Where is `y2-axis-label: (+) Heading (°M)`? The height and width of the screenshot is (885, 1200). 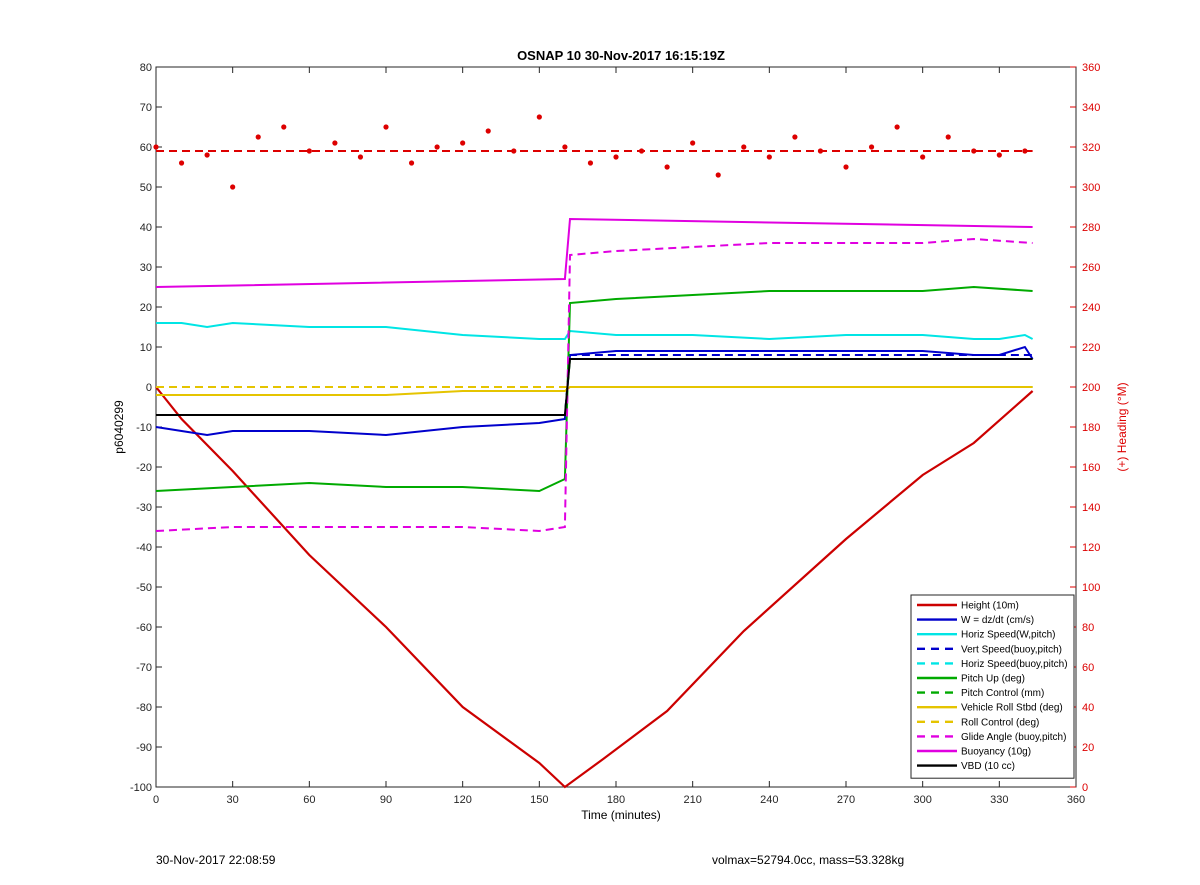 y2-axis-label: (+) Heading (°M) is located at coordinates (1122, 426).